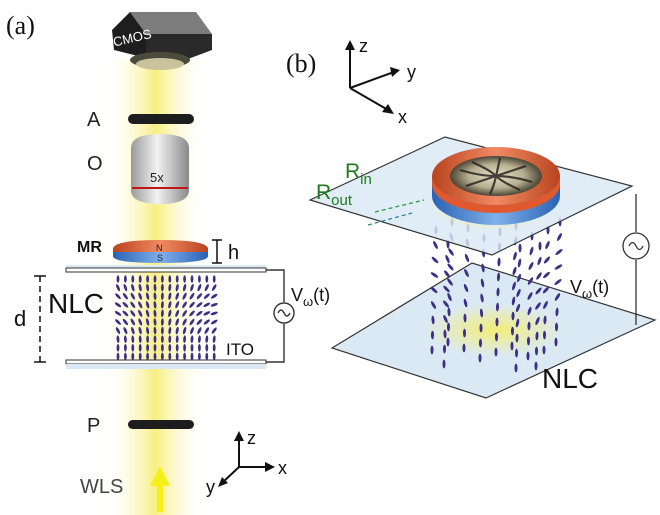 Image resolution: width=660 pixels, height=515 pixels. I want to click on r-out-label: Rout, so click(334, 195).